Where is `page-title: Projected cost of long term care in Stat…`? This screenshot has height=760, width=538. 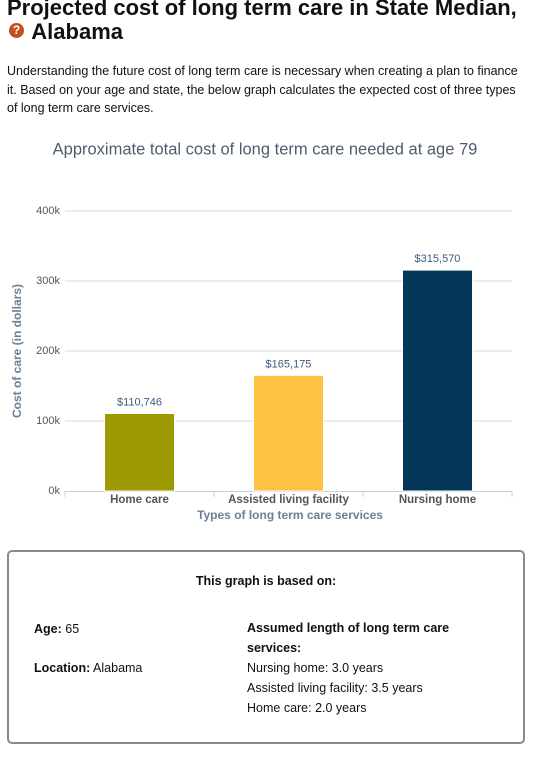 page-title: Projected cost of long term care in Stat… is located at coordinates (267, 22).